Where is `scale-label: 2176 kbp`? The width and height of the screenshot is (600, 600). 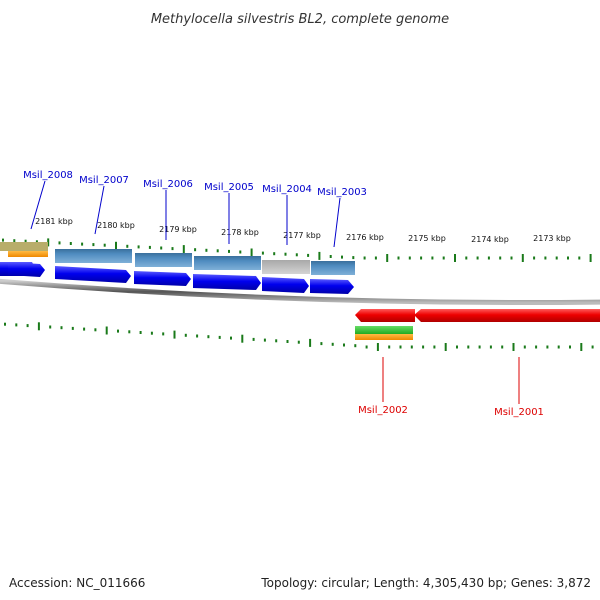 scale-label: 2176 kbp is located at coordinates (365, 237).